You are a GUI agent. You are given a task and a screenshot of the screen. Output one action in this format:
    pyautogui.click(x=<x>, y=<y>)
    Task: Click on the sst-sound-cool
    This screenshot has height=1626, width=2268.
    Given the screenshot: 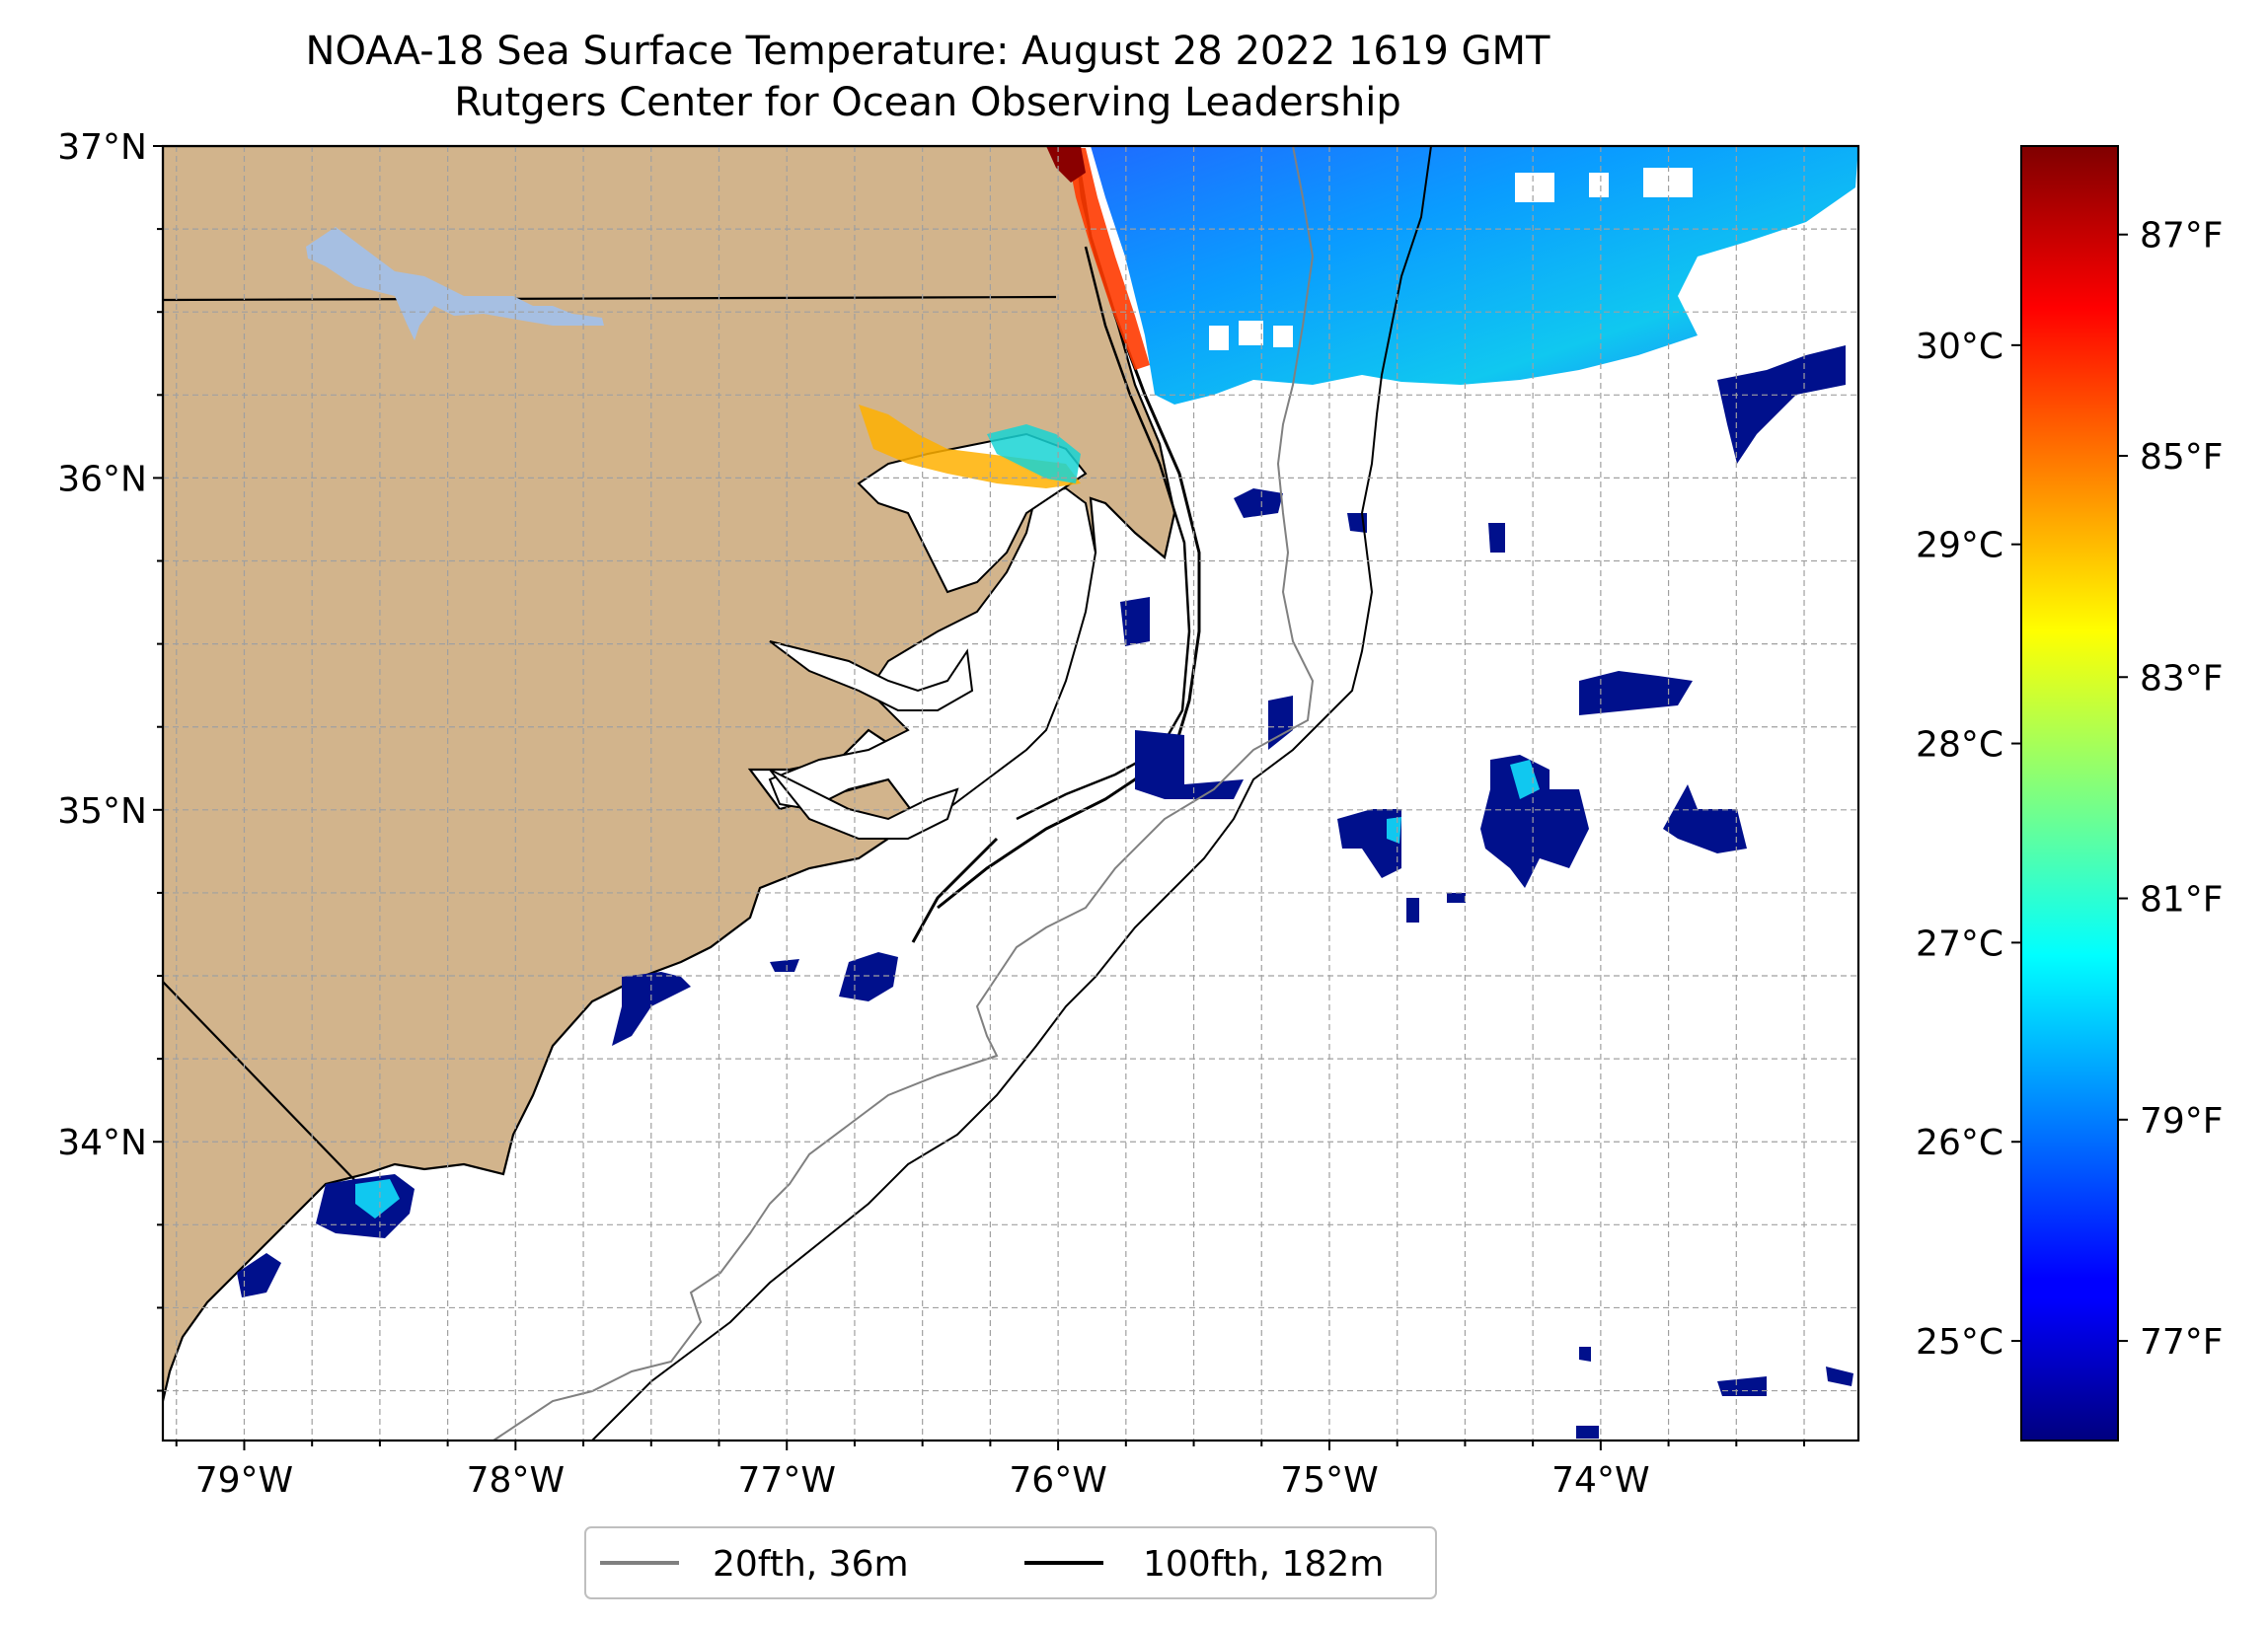 What is the action you would take?
    pyautogui.click(x=1034, y=453)
    